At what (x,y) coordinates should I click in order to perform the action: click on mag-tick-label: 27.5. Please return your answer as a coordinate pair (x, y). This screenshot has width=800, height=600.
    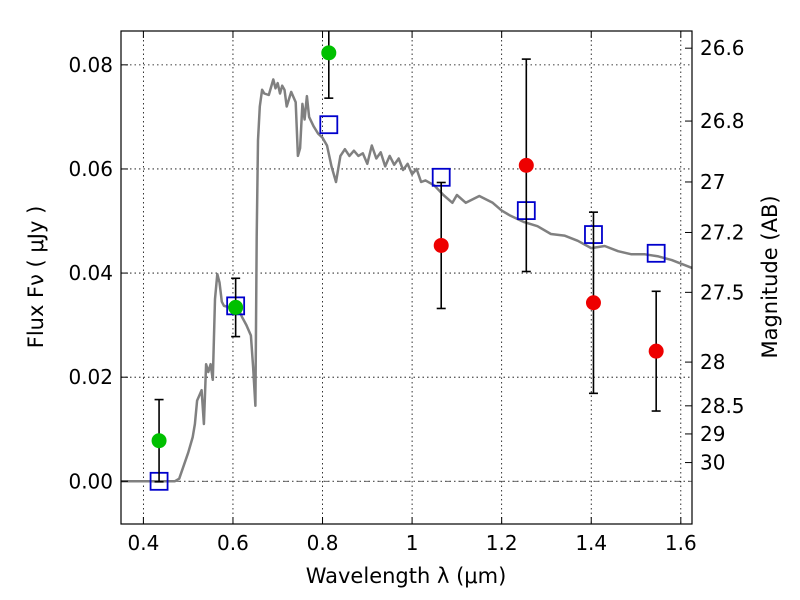
    Looking at the image, I should click on (722, 292).